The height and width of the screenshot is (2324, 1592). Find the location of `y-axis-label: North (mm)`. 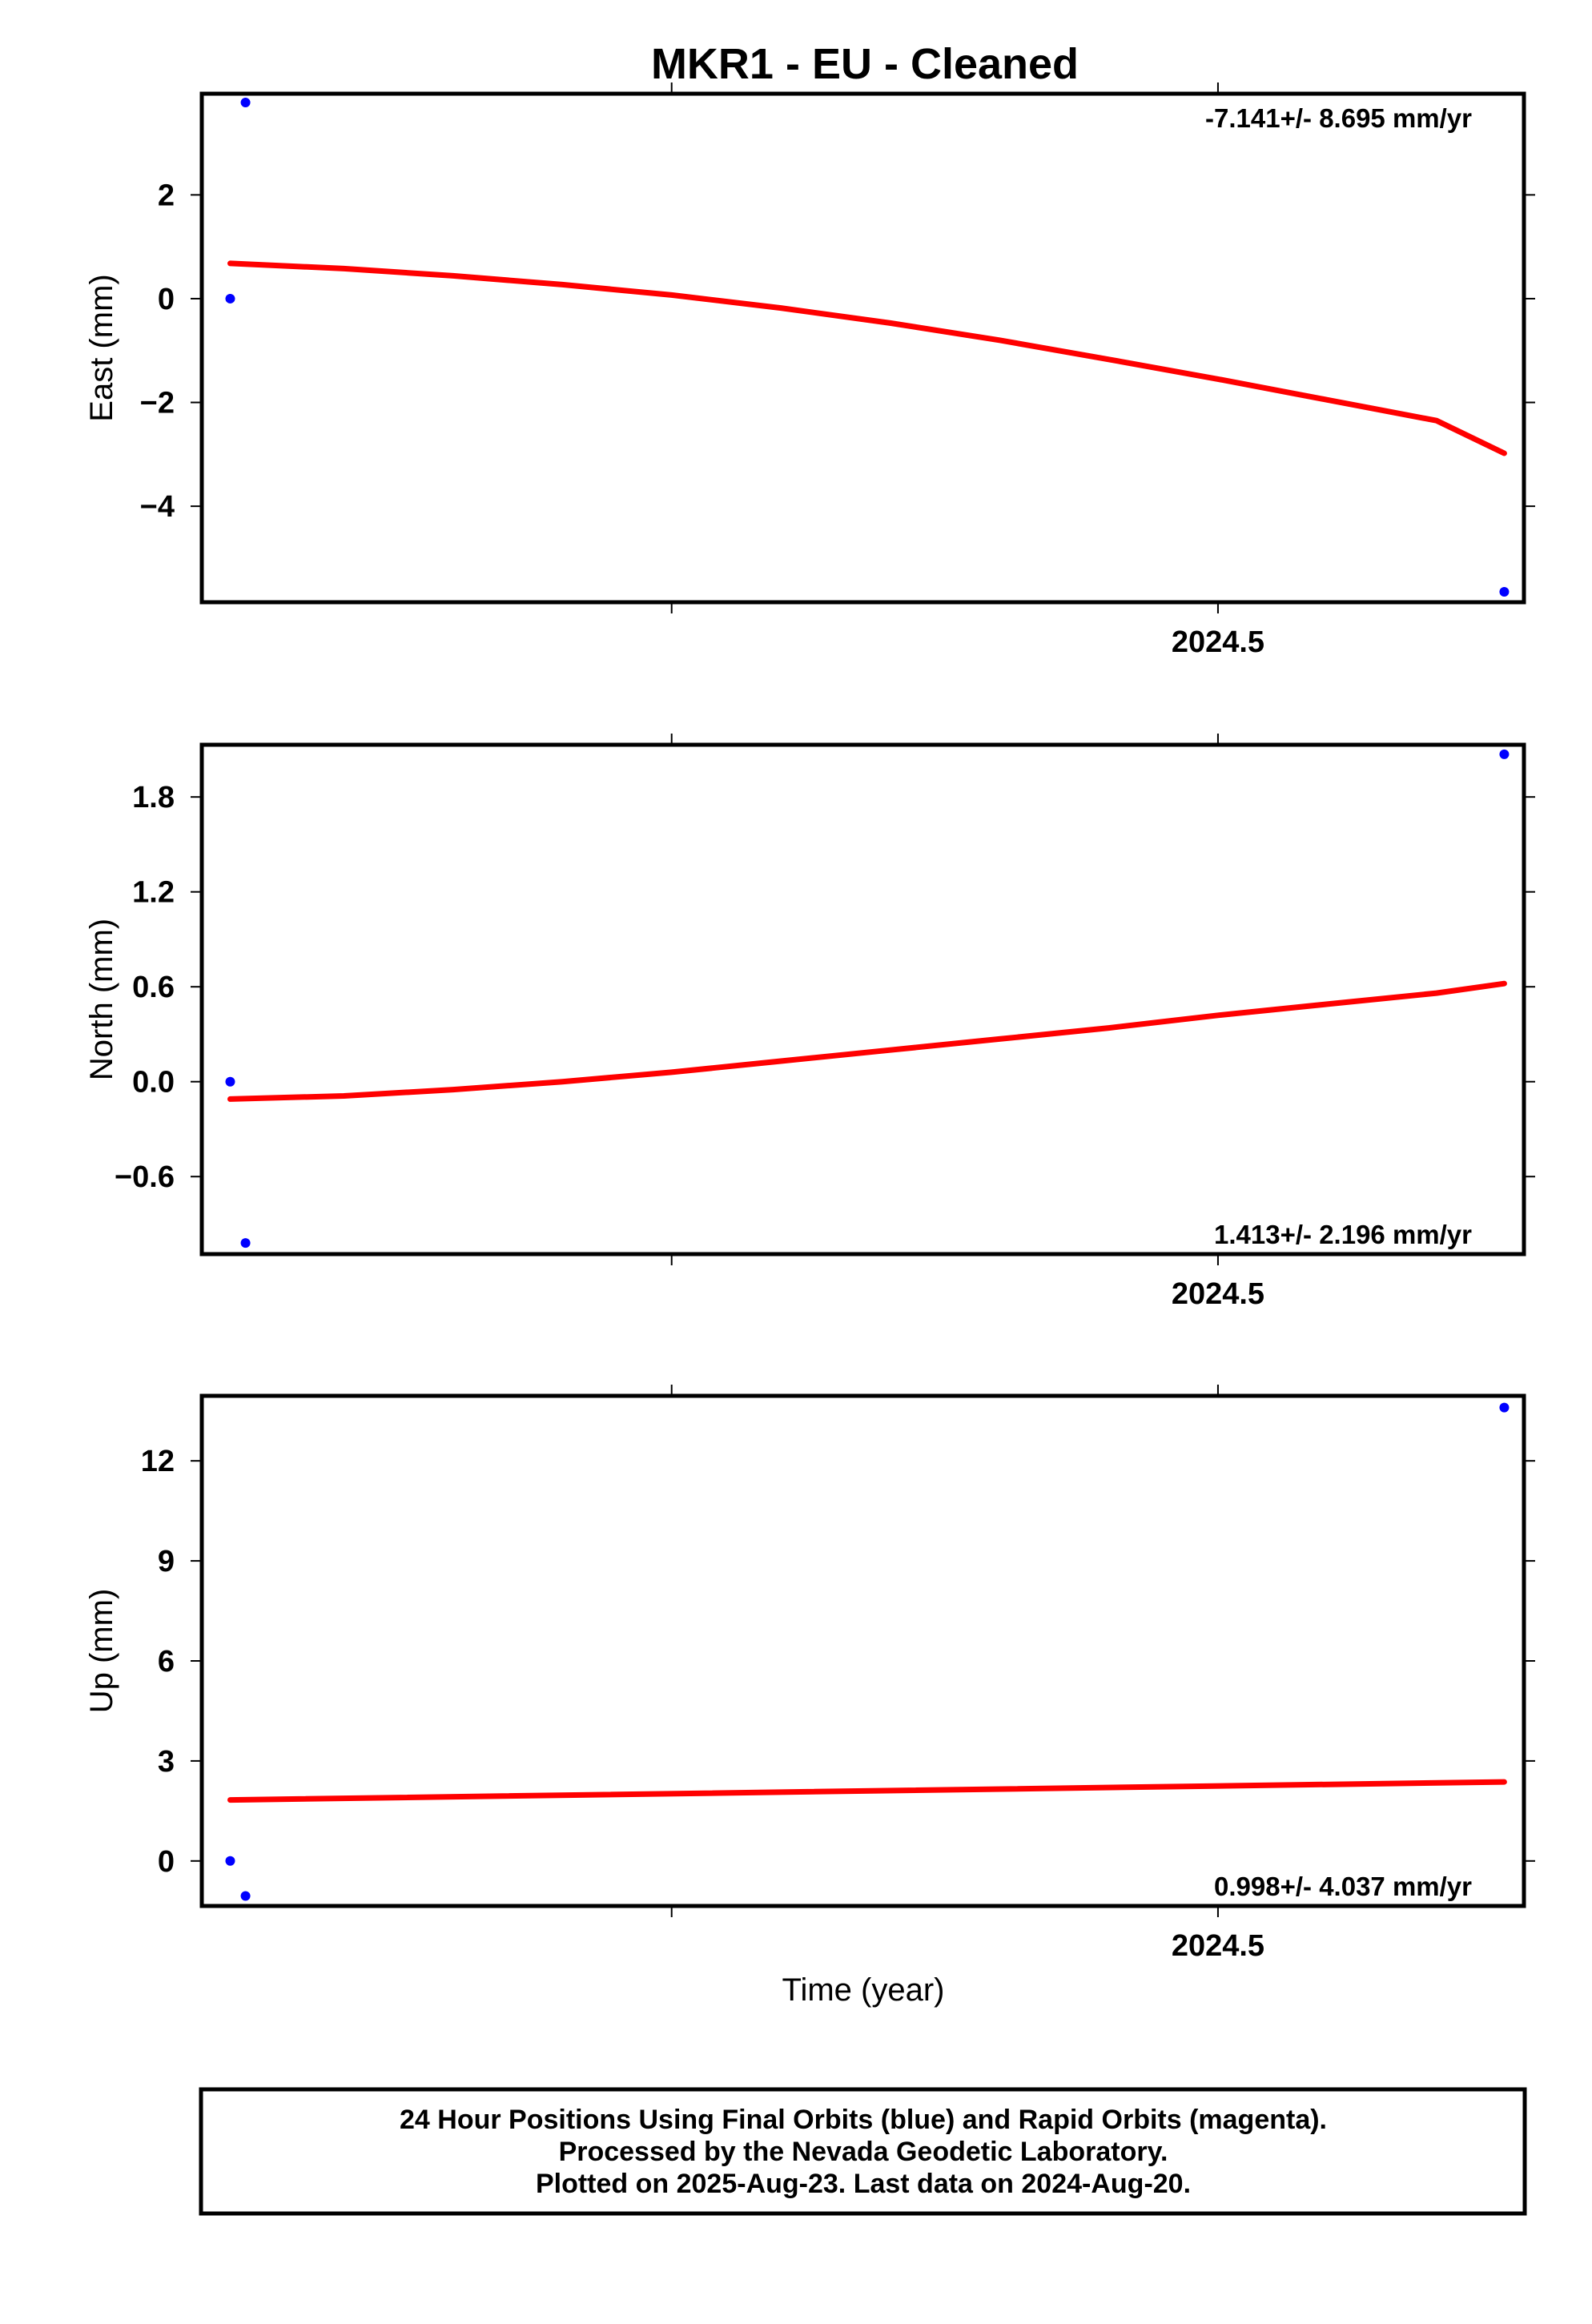

y-axis-label: North (mm) is located at coordinates (102, 1000).